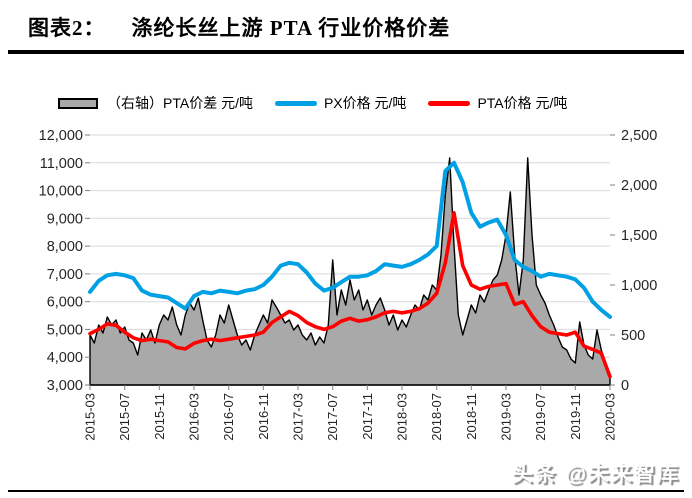 The width and height of the screenshot is (692, 498). Describe the element at coordinates (639, 186) in the screenshot. I see `svg-text: 2,000` at that location.